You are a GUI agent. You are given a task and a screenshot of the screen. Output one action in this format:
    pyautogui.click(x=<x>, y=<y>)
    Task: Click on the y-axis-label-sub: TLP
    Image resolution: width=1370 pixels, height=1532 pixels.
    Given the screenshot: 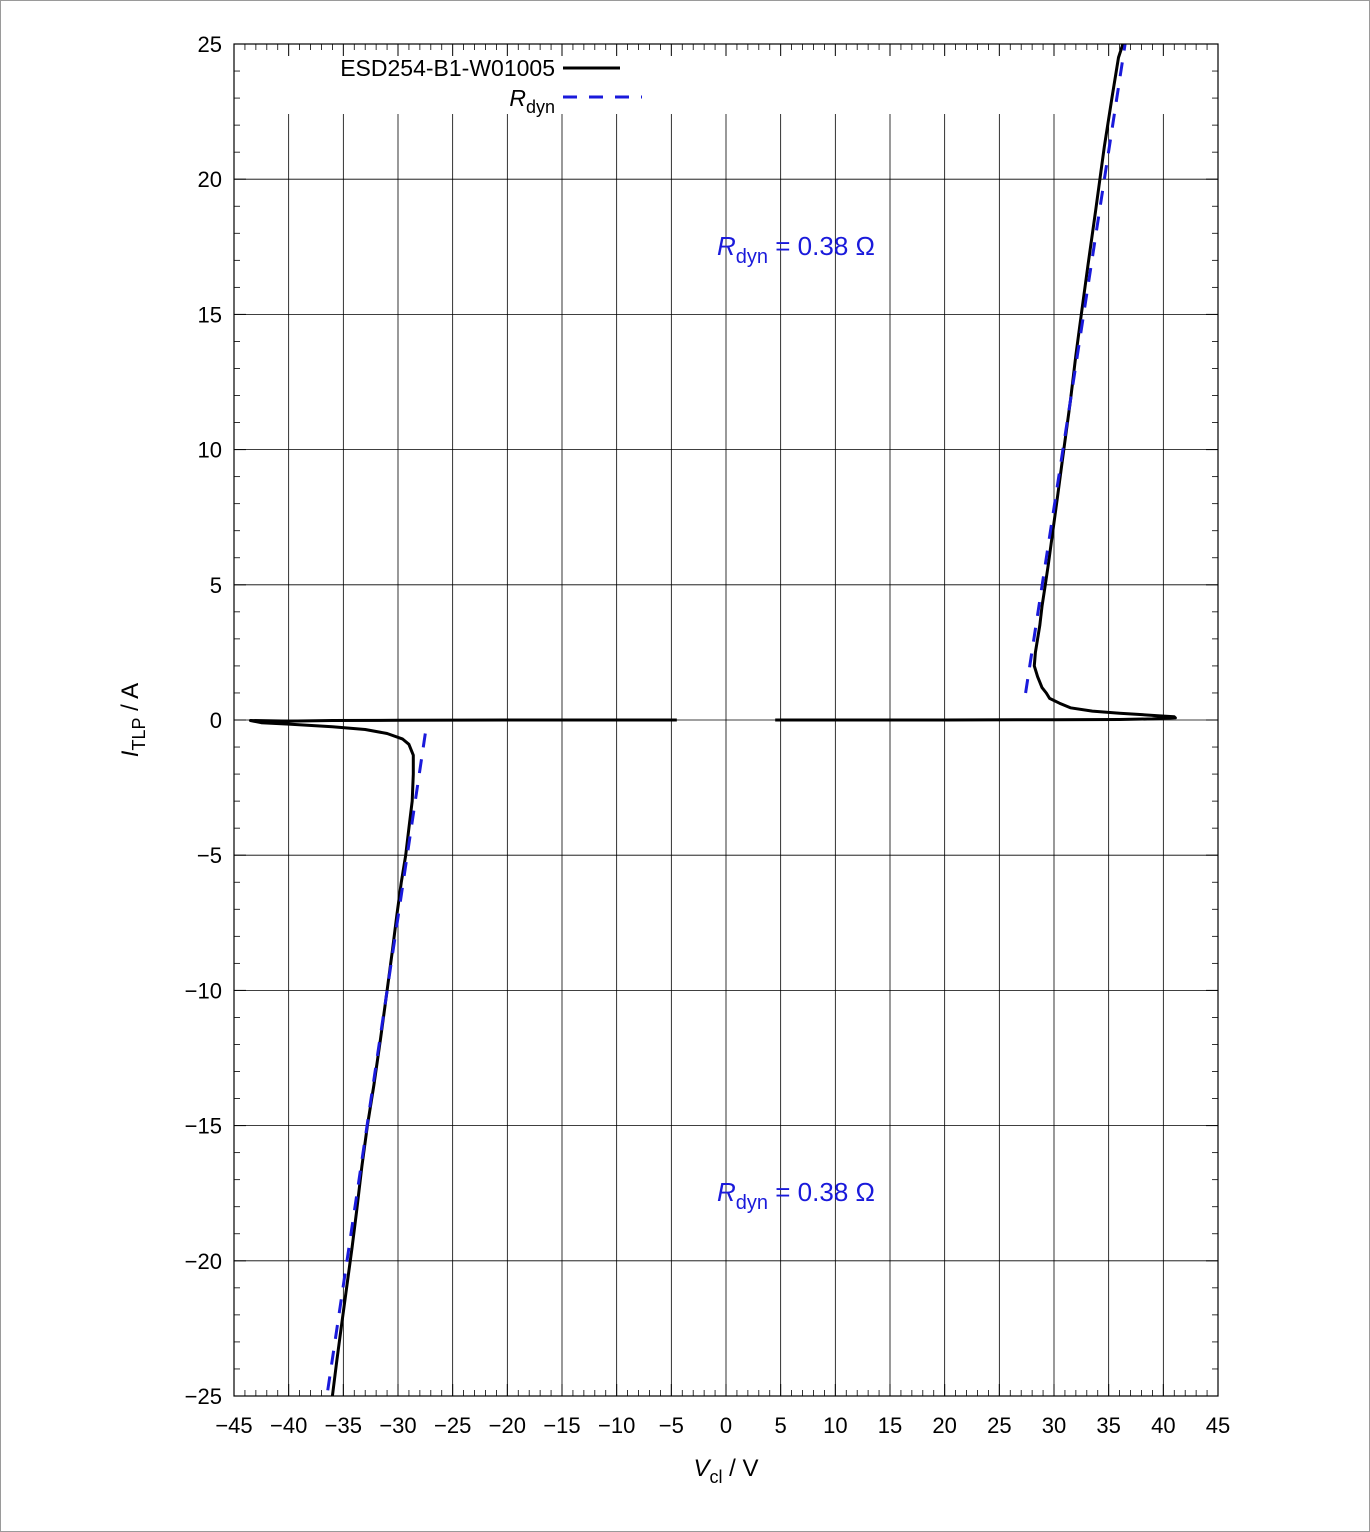 What is the action you would take?
    pyautogui.click(x=139, y=734)
    